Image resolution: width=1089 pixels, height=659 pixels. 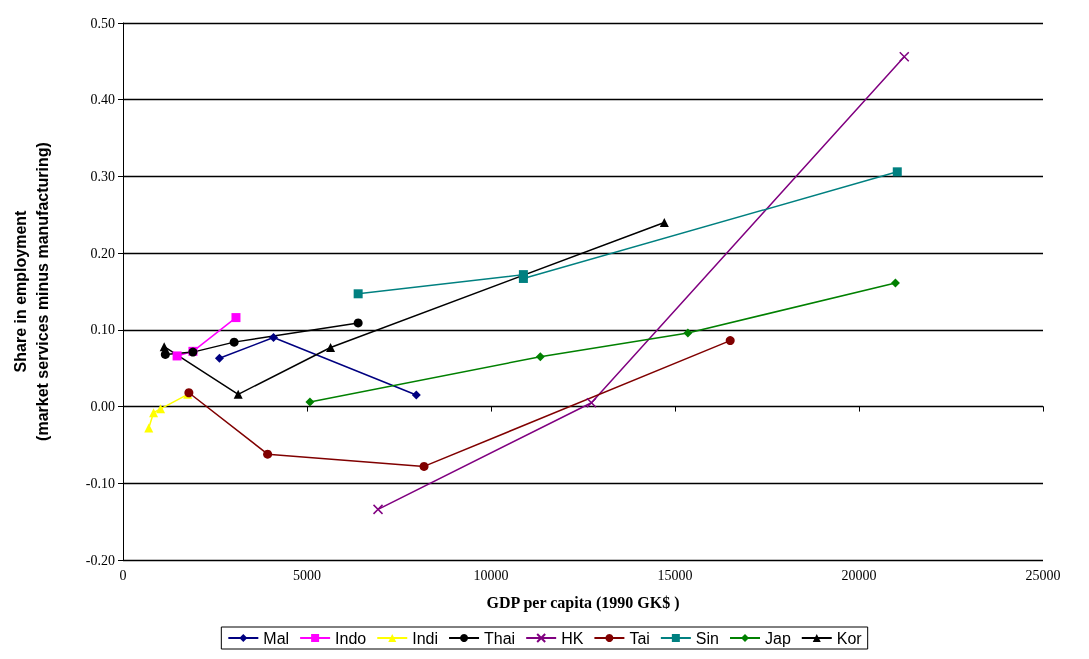 What do you see at coordinates (859, 575) in the screenshot?
I see `x-tick-label: 20000` at bounding box center [859, 575].